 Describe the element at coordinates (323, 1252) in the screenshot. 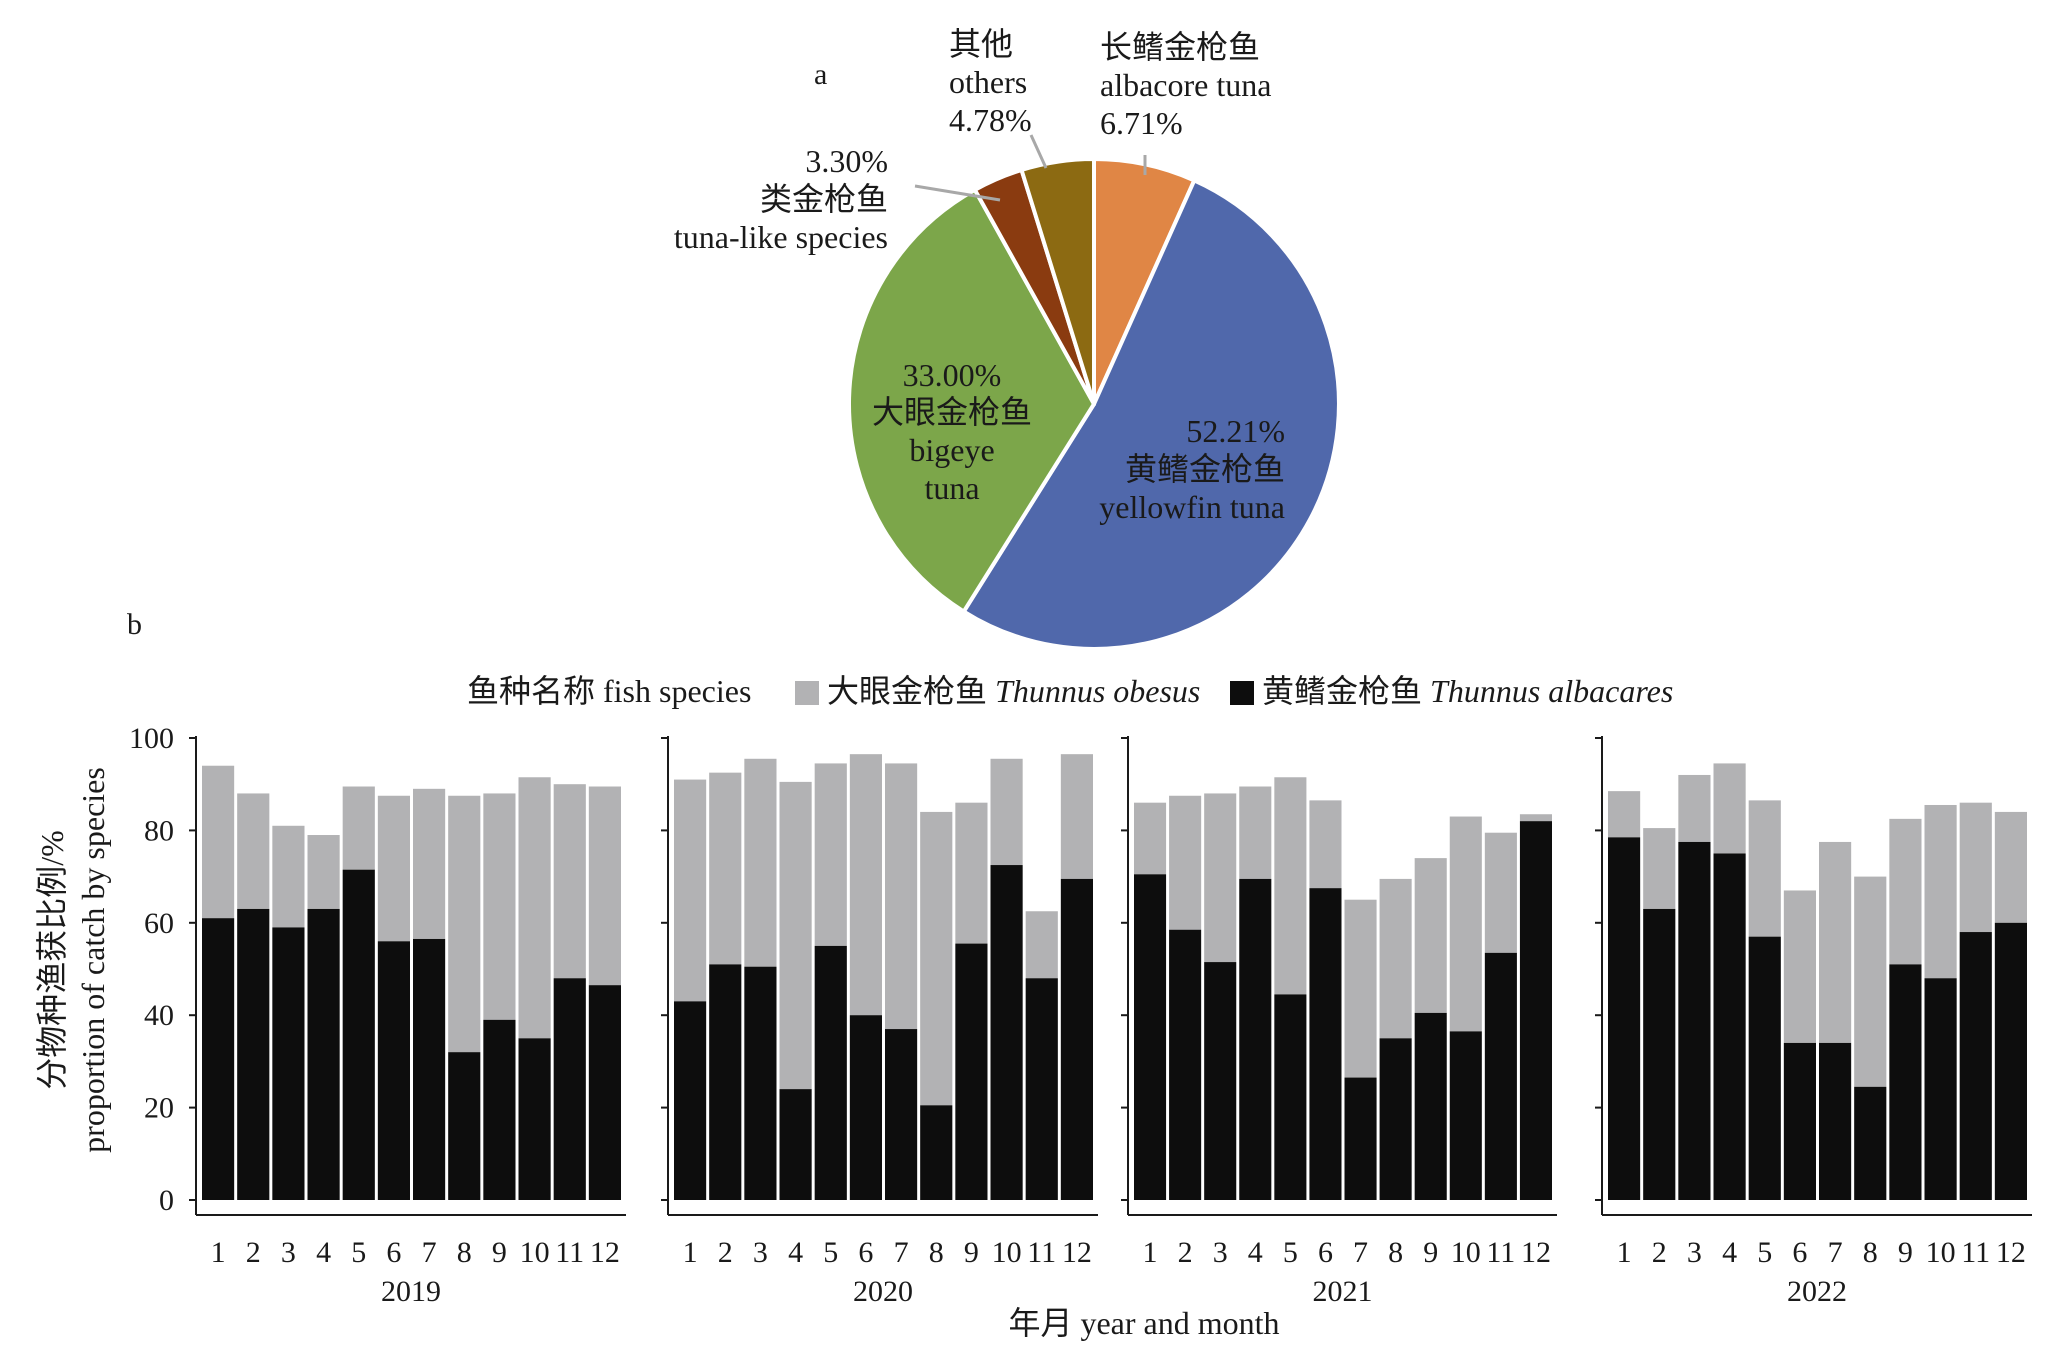

I see `month-tick-2019-4: 4` at that location.